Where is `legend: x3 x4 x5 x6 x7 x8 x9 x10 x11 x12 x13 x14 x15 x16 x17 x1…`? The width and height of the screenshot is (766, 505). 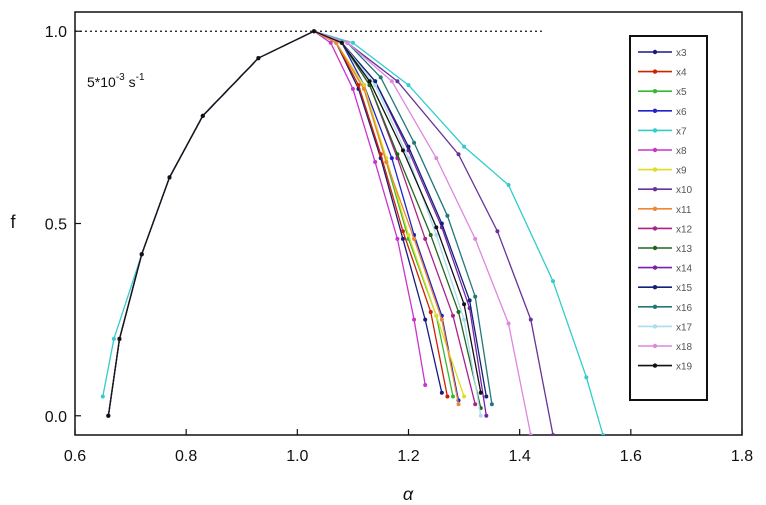
legend: x3 x4 x5 x6 x7 x8 x9 x10 x11 x12 x13 x14 x15 x16 x17 x1… is located at coordinates (668, 218).